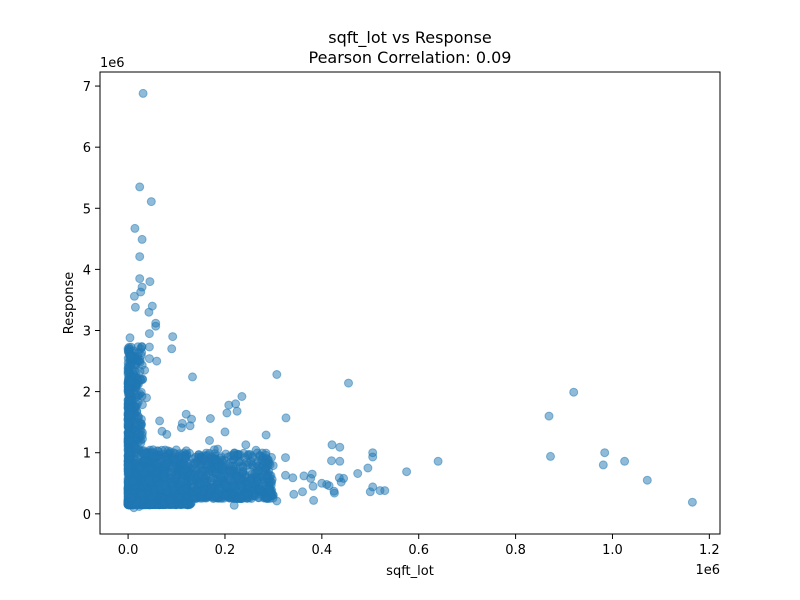  What do you see at coordinates (128, 550) in the screenshot?
I see `x-tick-label: 0.0` at bounding box center [128, 550].